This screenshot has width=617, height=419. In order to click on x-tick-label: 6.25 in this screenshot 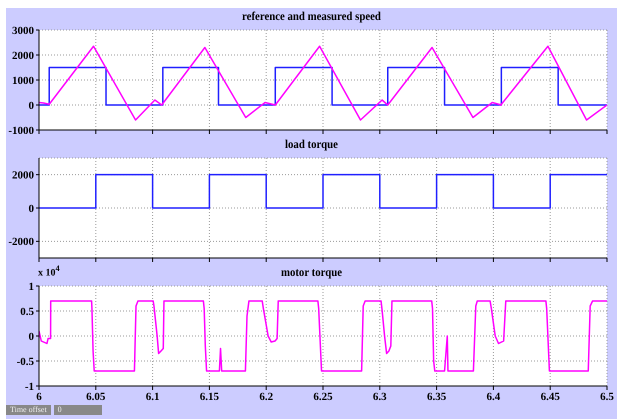, I will do `click(323, 396)`.